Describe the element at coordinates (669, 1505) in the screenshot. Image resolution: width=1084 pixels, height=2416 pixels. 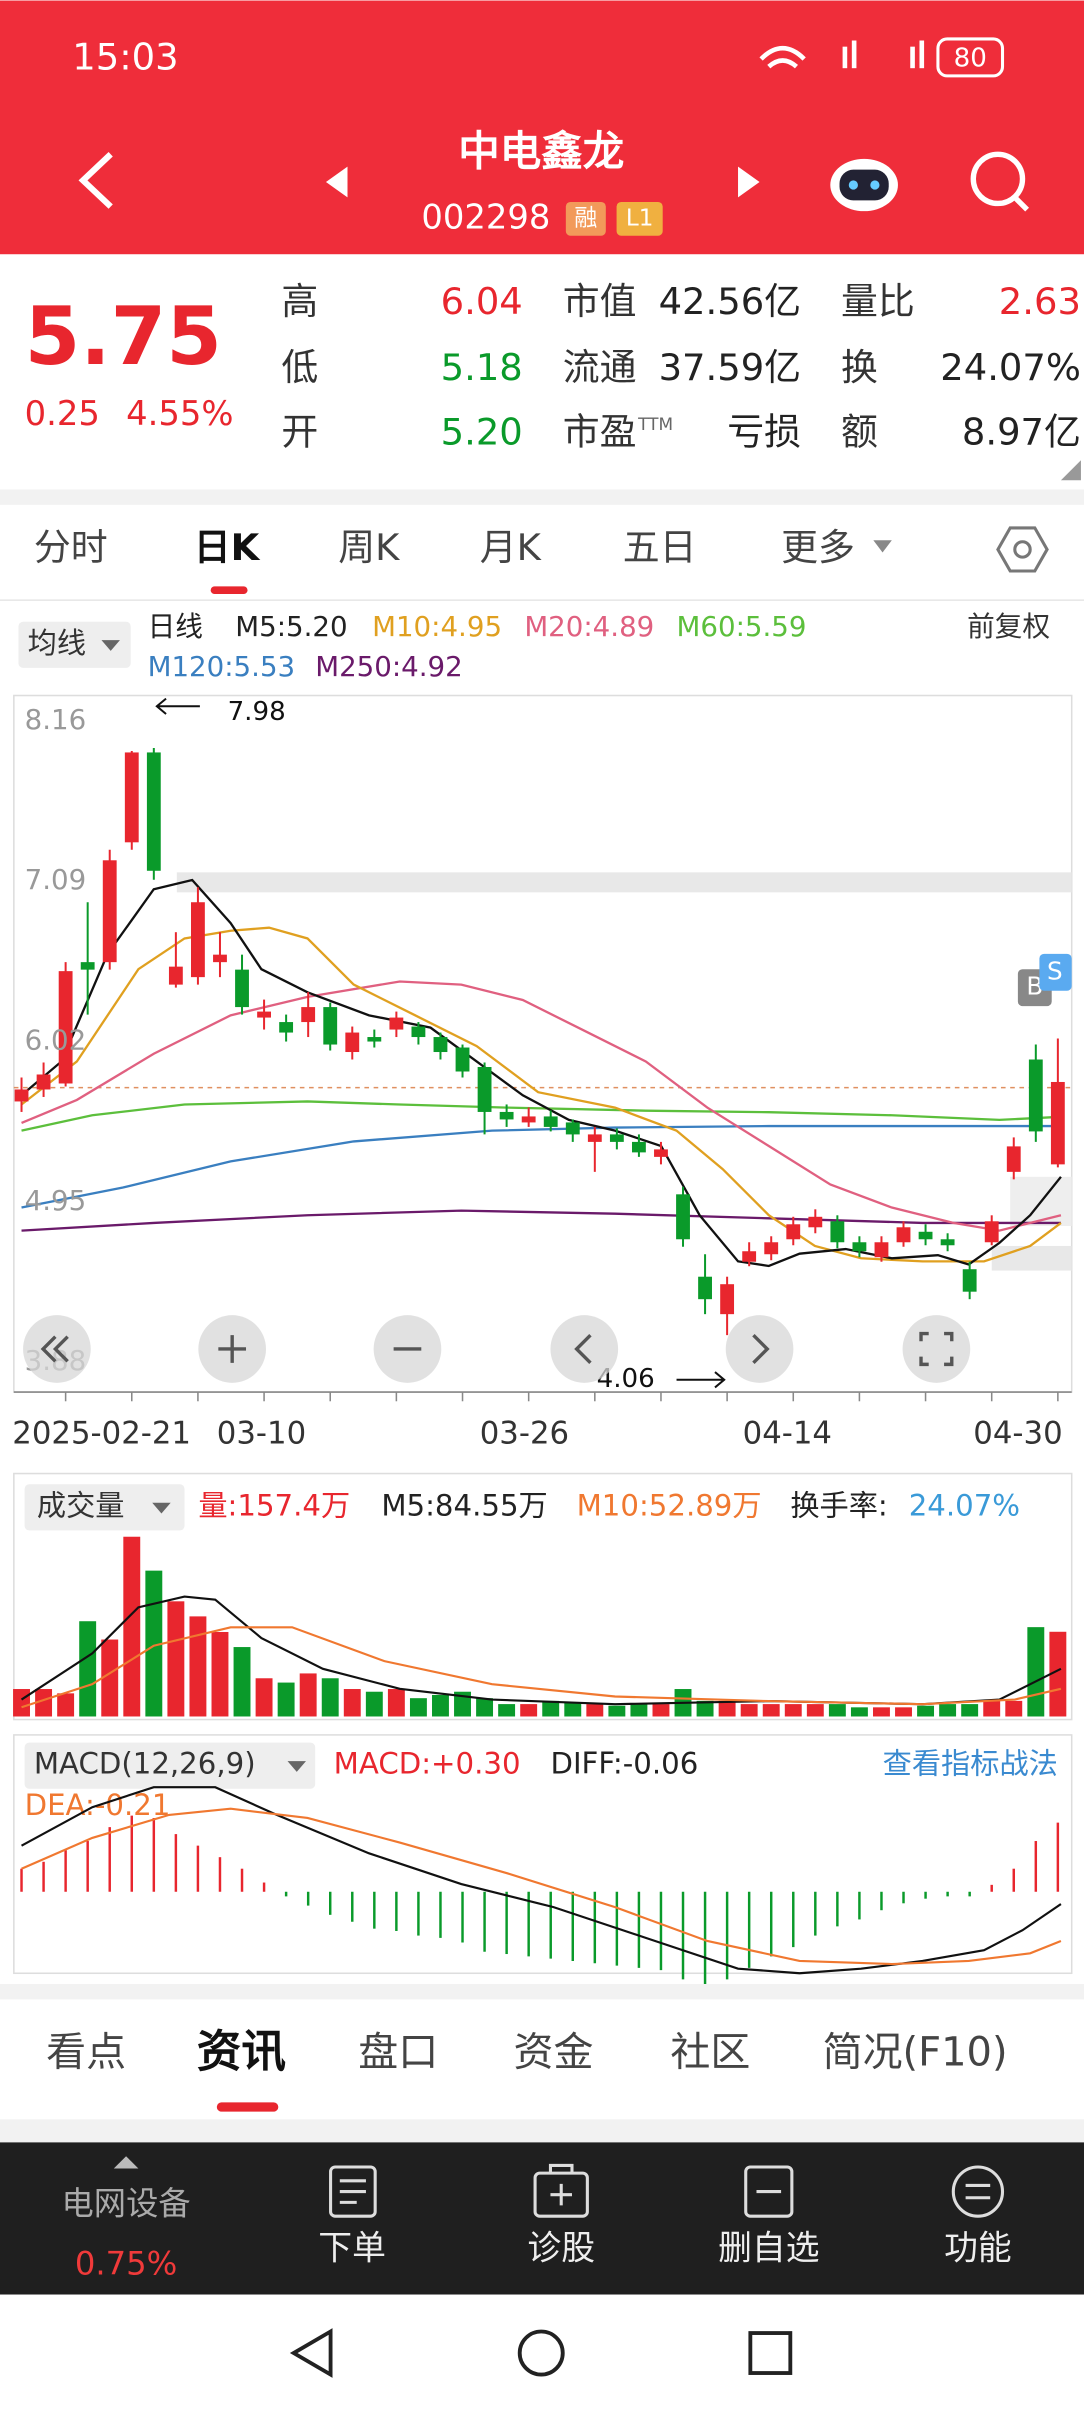
I see `volume-label: M10:52.89万` at that location.